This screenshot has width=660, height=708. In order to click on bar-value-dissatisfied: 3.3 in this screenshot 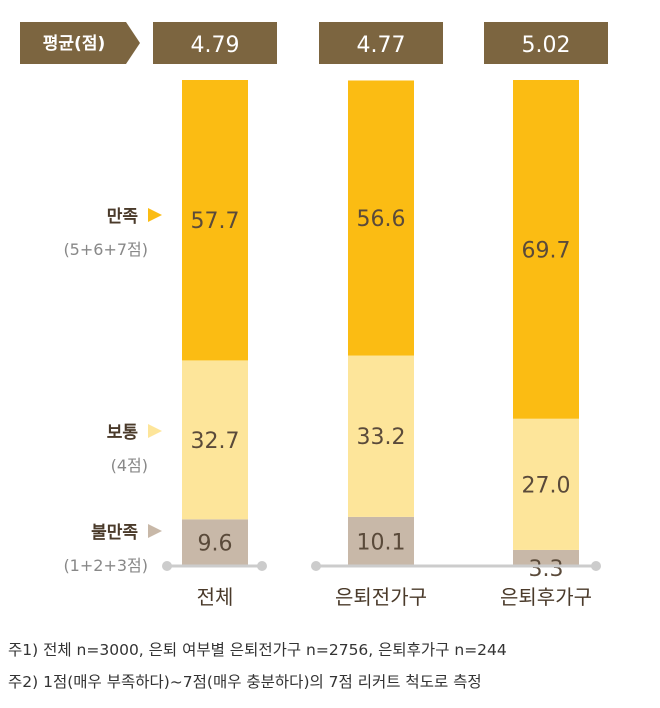, I will do `click(546, 569)`.